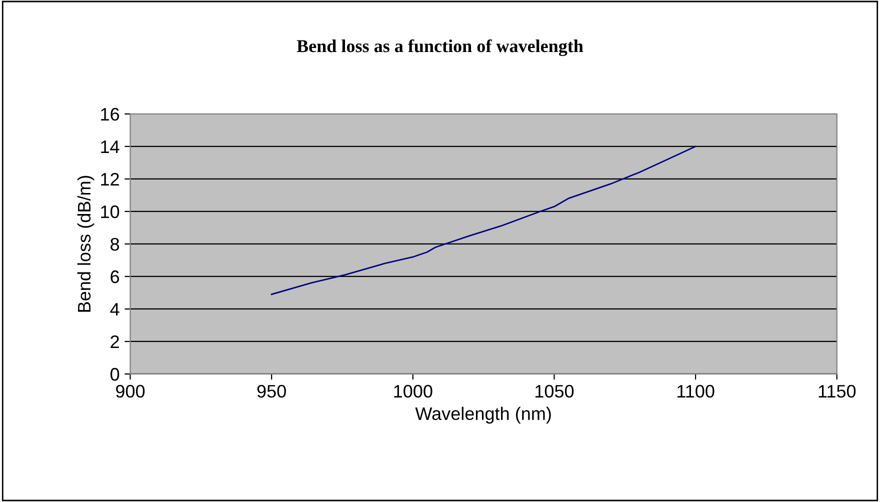 This screenshot has width=880, height=502. Describe the element at coordinates (115, 244) in the screenshot. I see `y-tick-label: 8` at that location.